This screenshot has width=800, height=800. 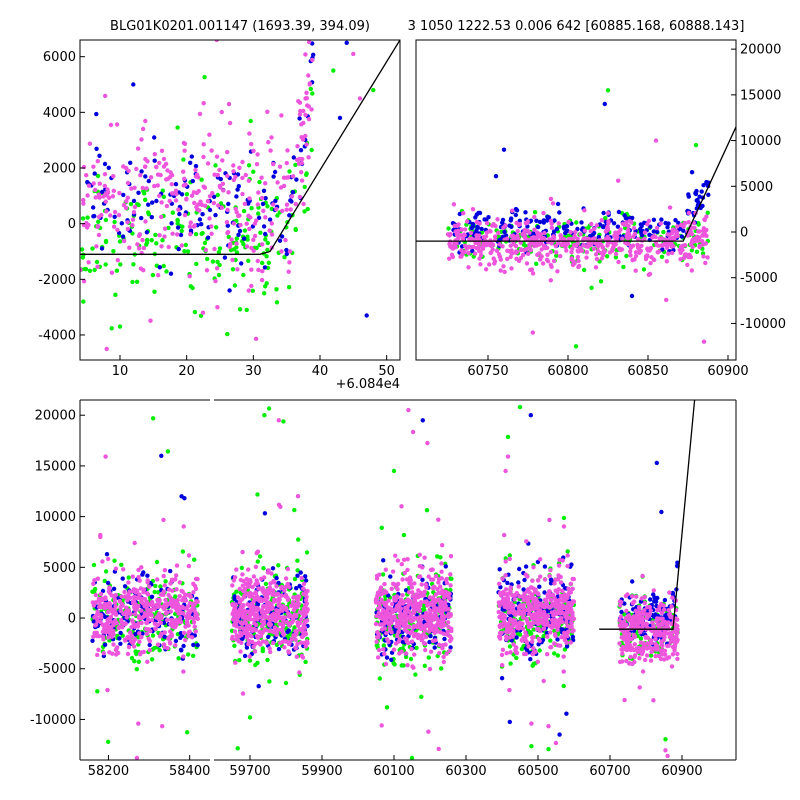 What do you see at coordinates (240, 147) in the screenshot?
I see `model-curve` at bounding box center [240, 147].